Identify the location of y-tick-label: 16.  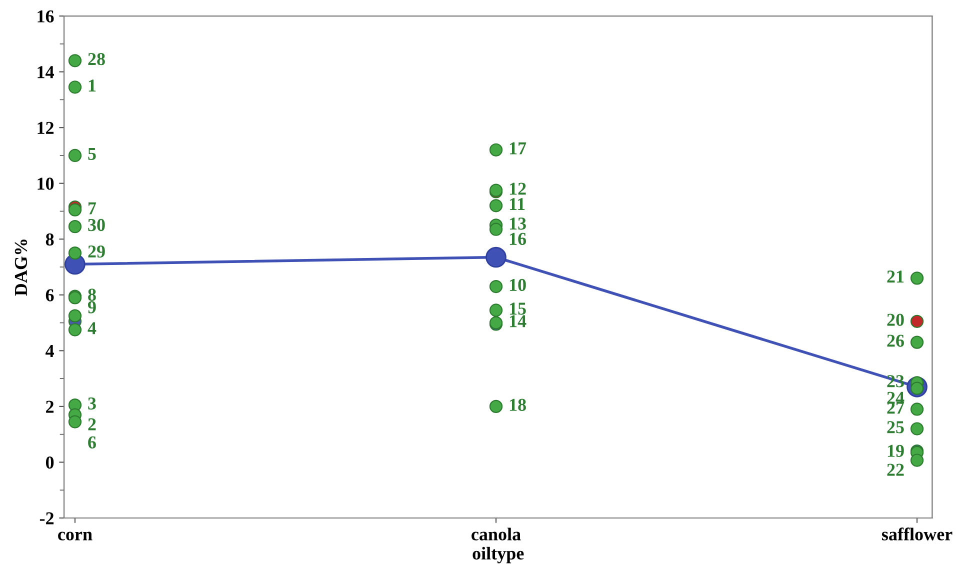
(46, 16).